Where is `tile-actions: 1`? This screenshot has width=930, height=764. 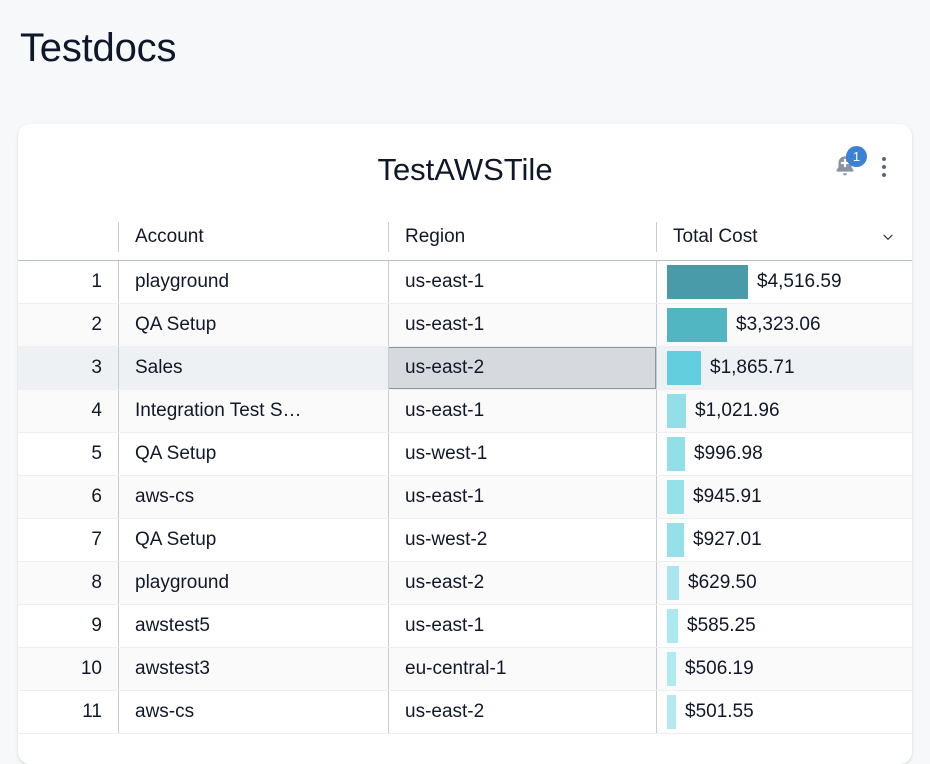
tile-actions: 1 is located at coordinates (862, 164).